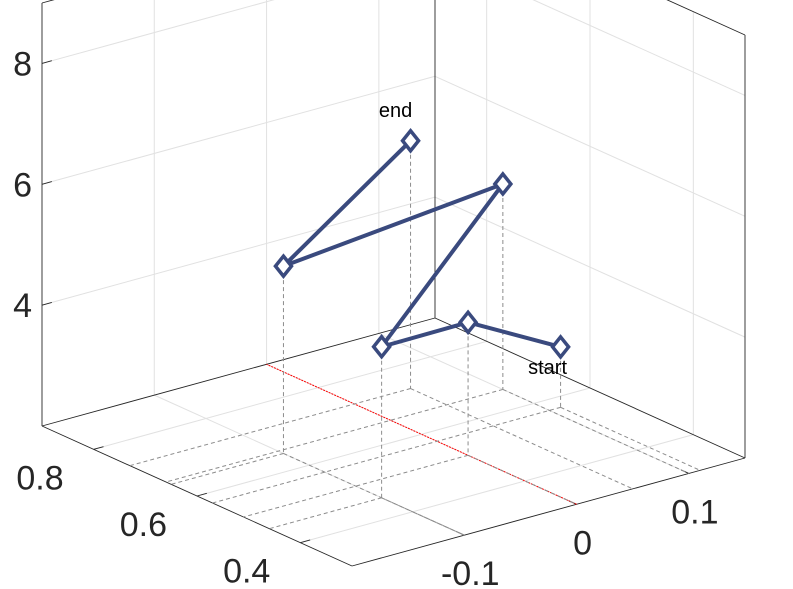 The width and height of the screenshot is (793, 589). Describe the element at coordinates (470, 572) in the screenshot. I see `x-tick-label-0: -0.1` at that location.